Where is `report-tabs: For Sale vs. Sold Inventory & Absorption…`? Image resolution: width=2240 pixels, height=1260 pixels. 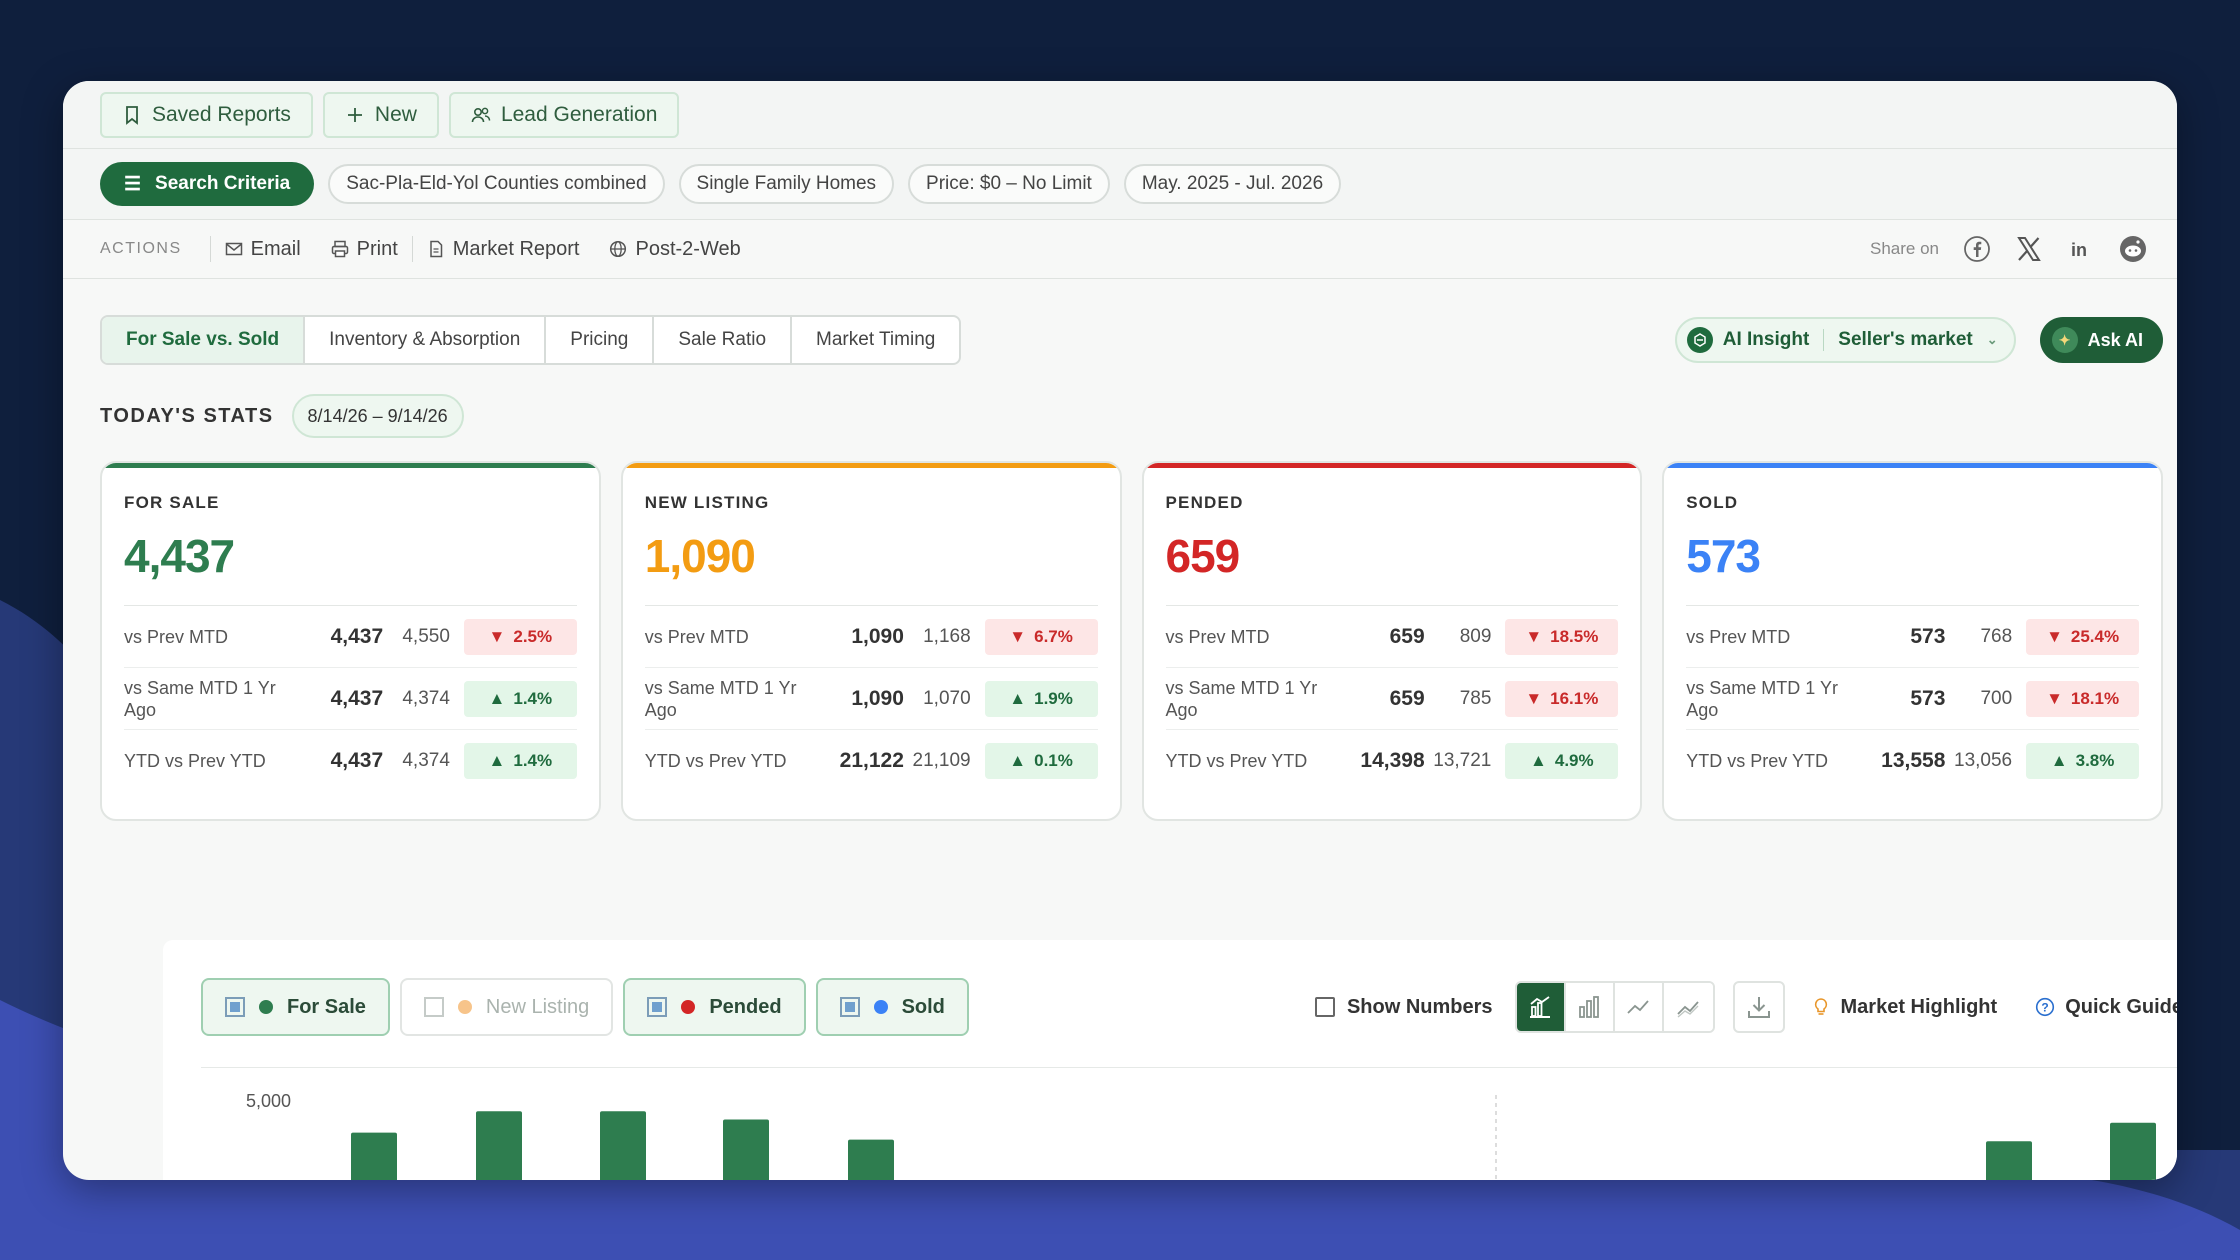 report-tabs: For Sale vs. Sold Inventory & Absorption… is located at coordinates (531, 340).